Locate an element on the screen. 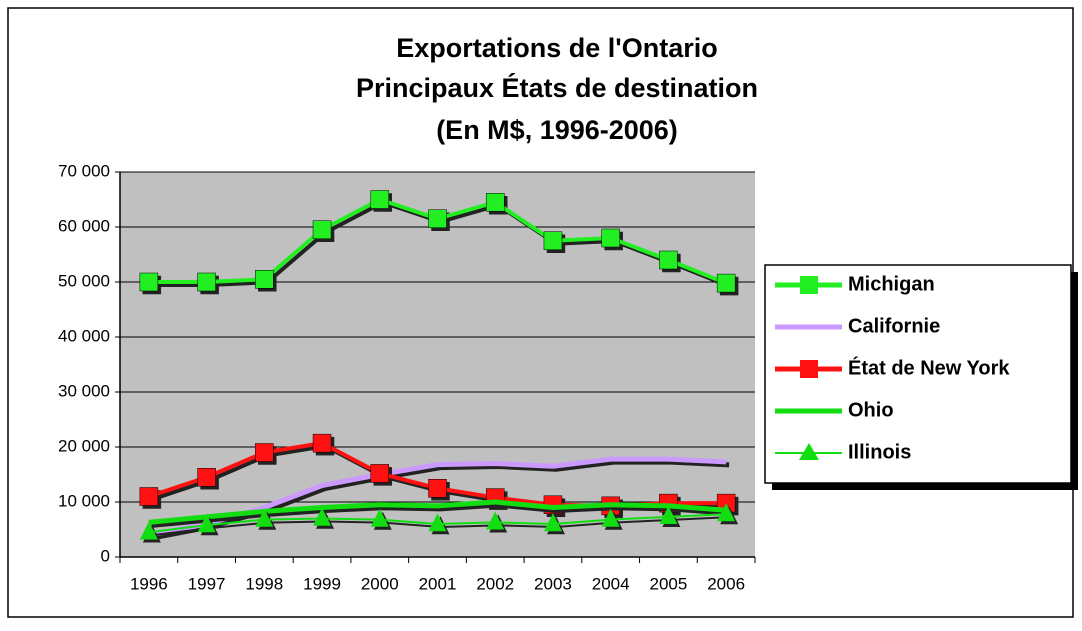 The height and width of the screenshot is (631, 1082). legend-label: Illinois is located at coordinates (879, 452).